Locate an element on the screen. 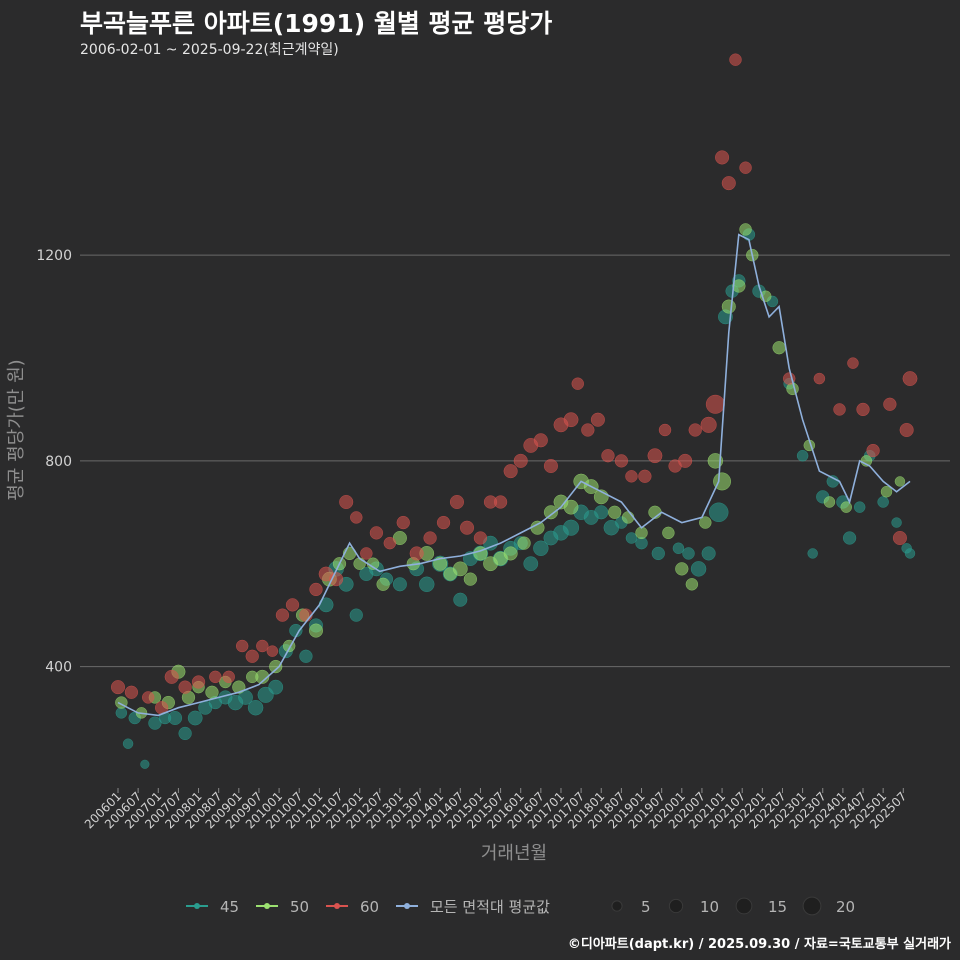 The height and width of the screenshot is (960, 960). legend-size-label: 5 is located at coordinates (646, 907).